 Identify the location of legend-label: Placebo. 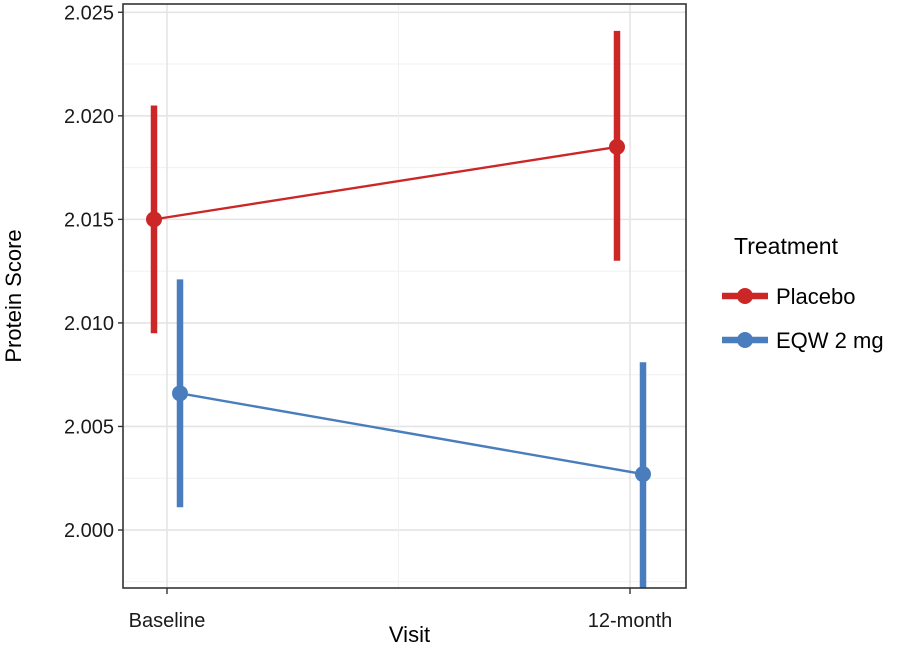
(816, 296).